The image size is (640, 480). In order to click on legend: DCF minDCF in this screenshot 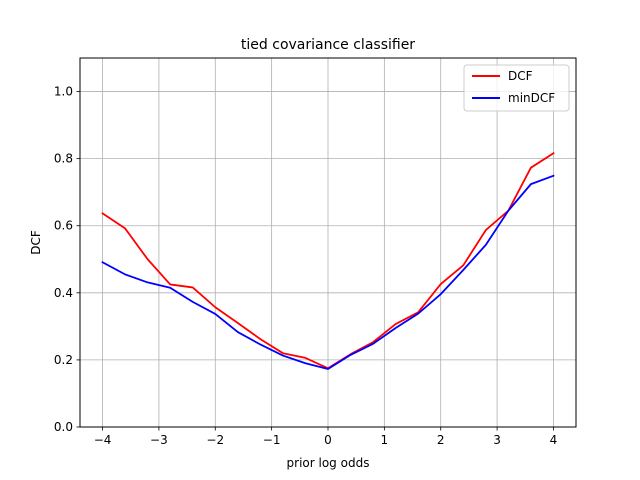, I will do `click(516, 88)`.